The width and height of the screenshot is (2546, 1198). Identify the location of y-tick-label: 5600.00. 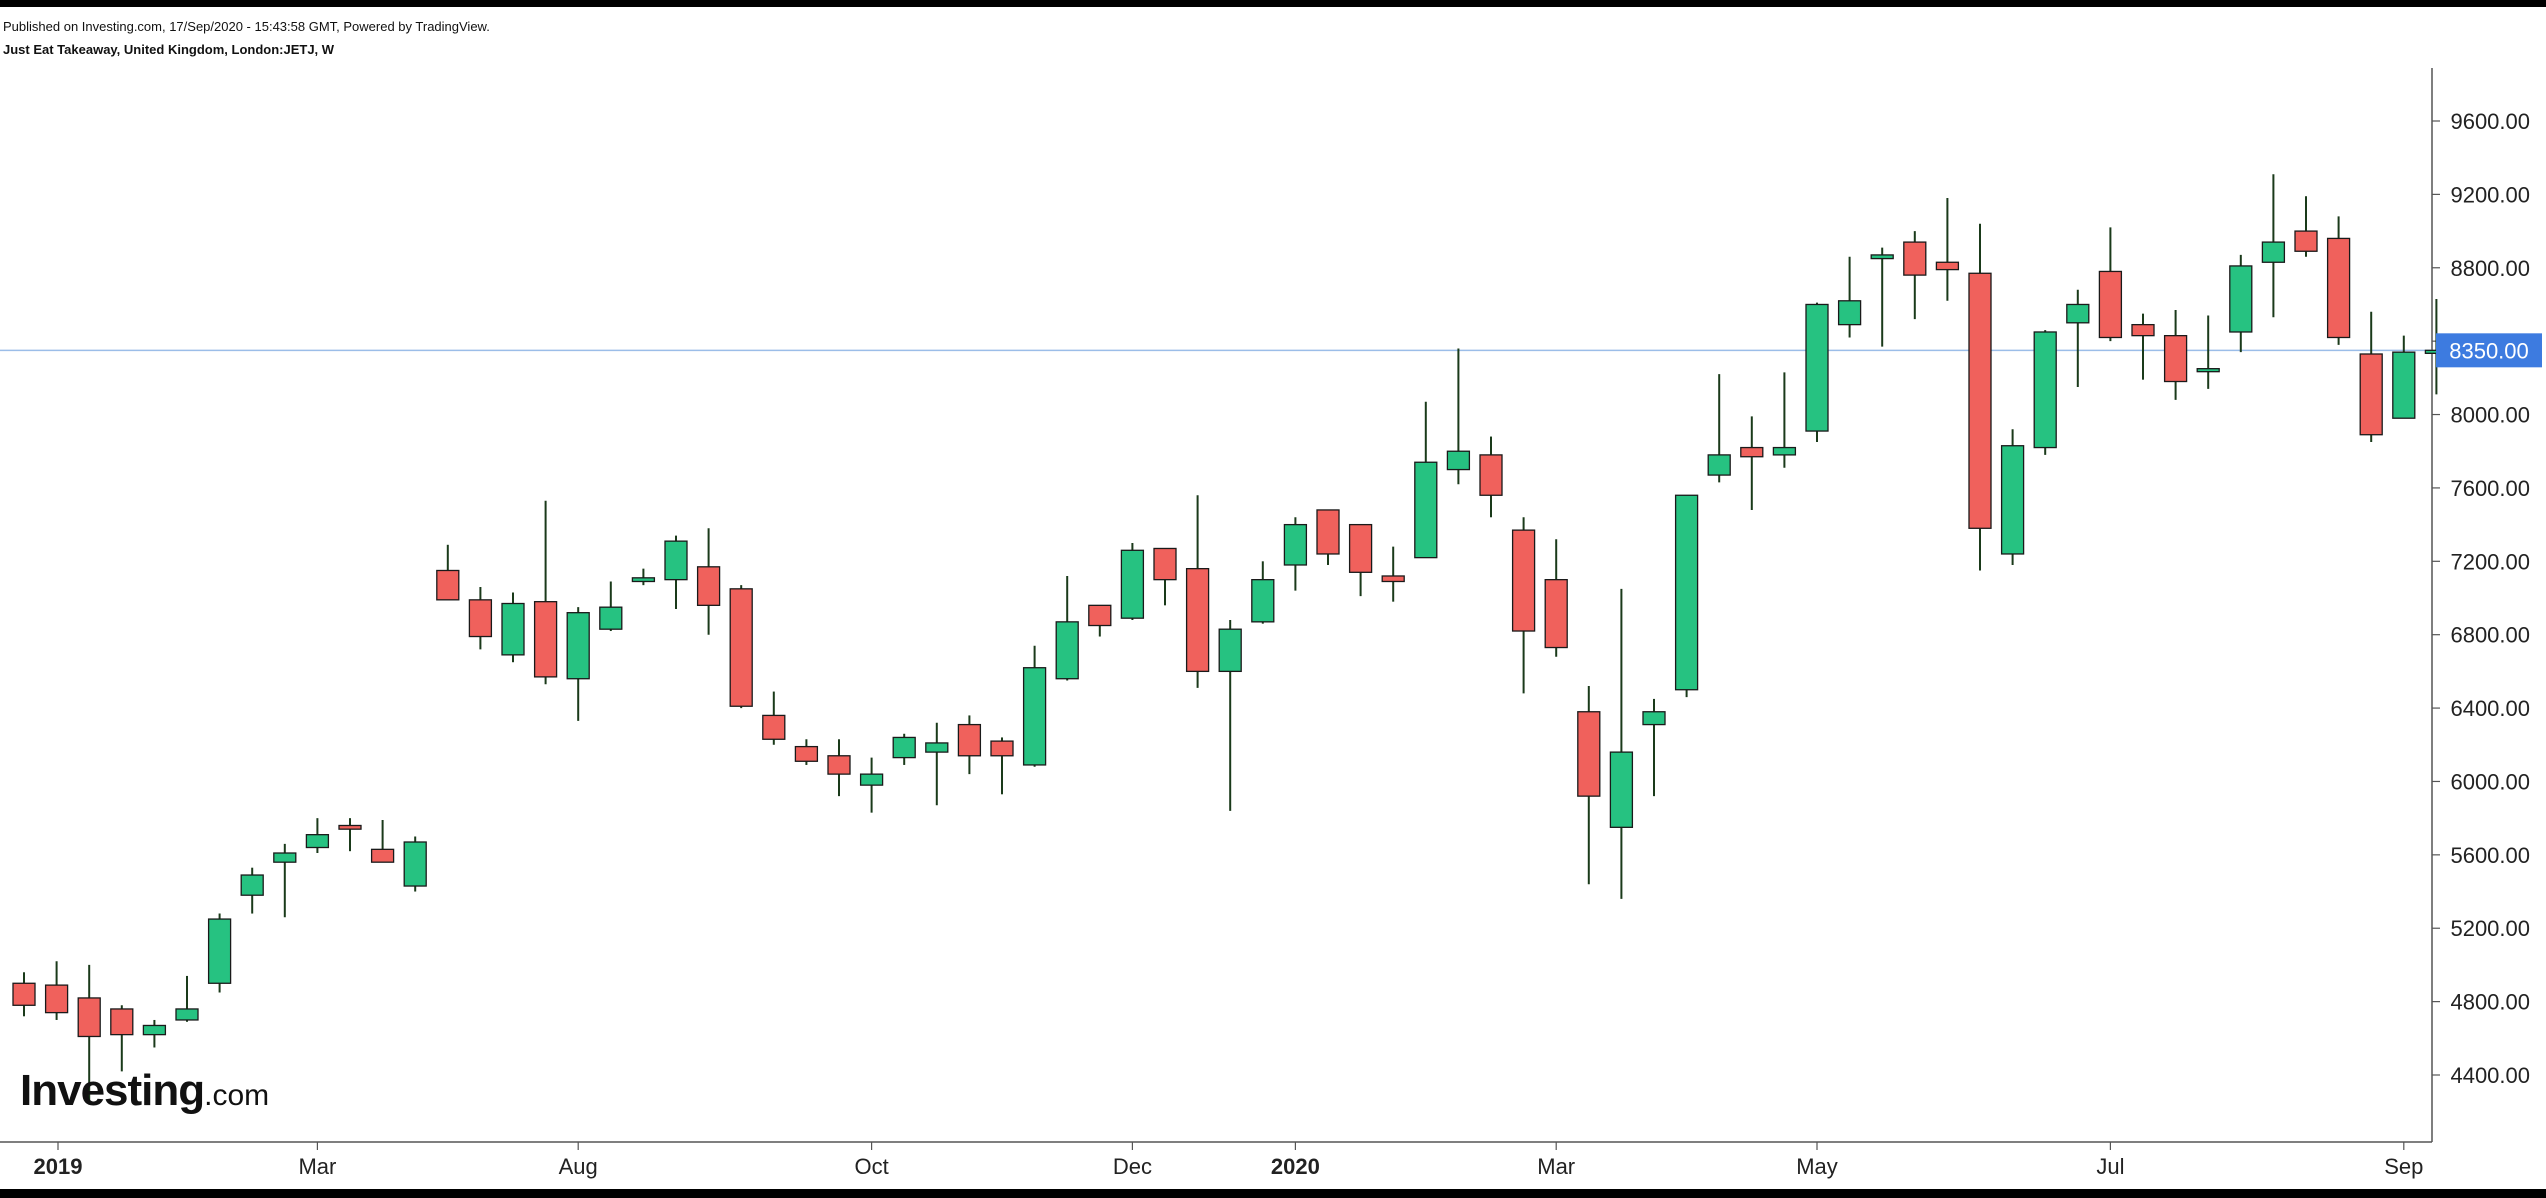
(2490, 855).